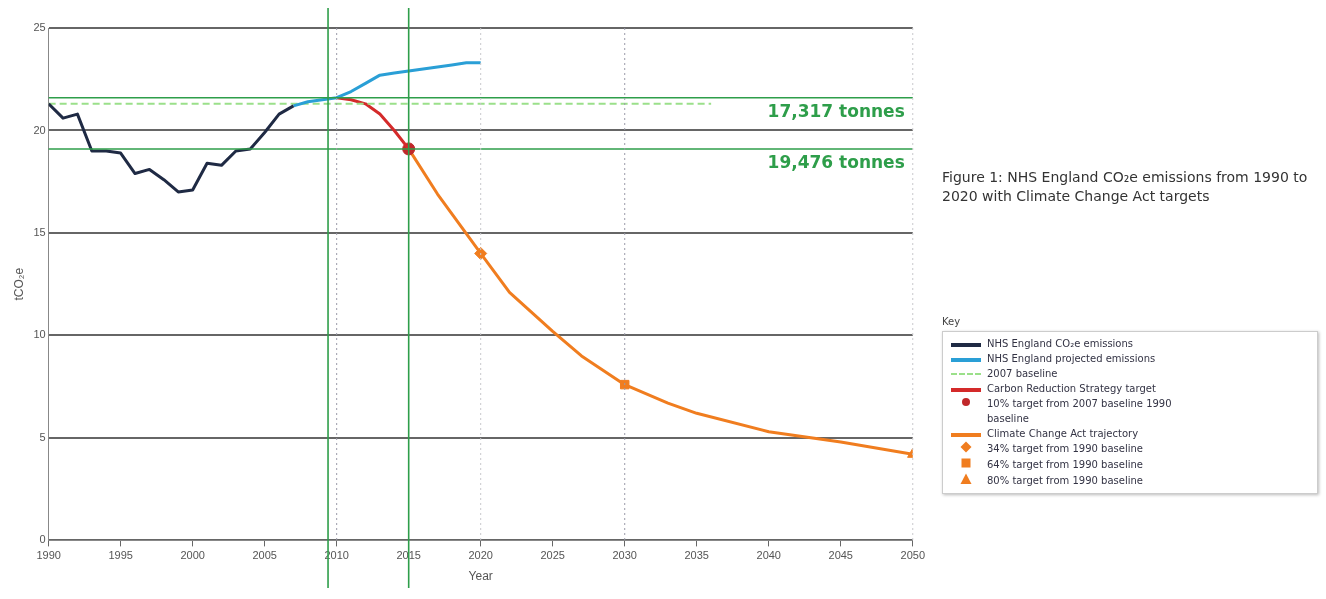  What do you see at coordinates (264, 555) in the screenshot?
I see `x-tick-label: 2005` at bounding box center [264, 555].